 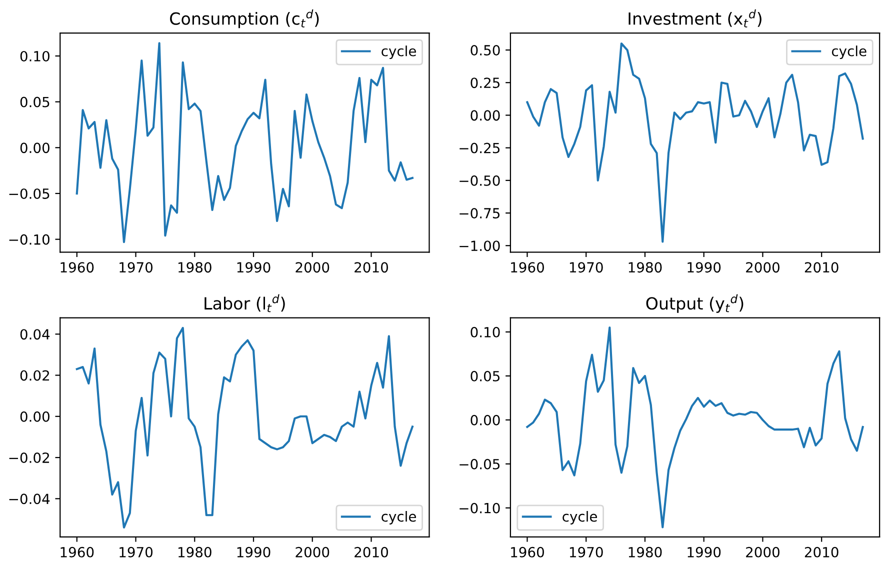 I want to click on chart-title: Labor (l$_{t}$$^{d}$), so click(x=244, y=303).